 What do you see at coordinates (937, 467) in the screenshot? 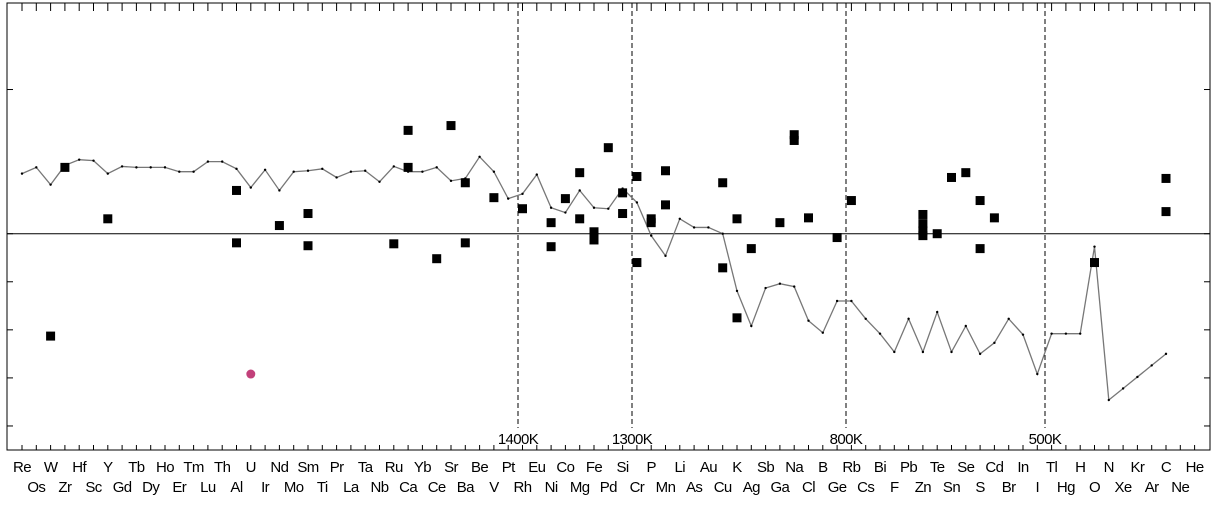
I see `x-tick-label: Te` at bounding box center [937, 467].